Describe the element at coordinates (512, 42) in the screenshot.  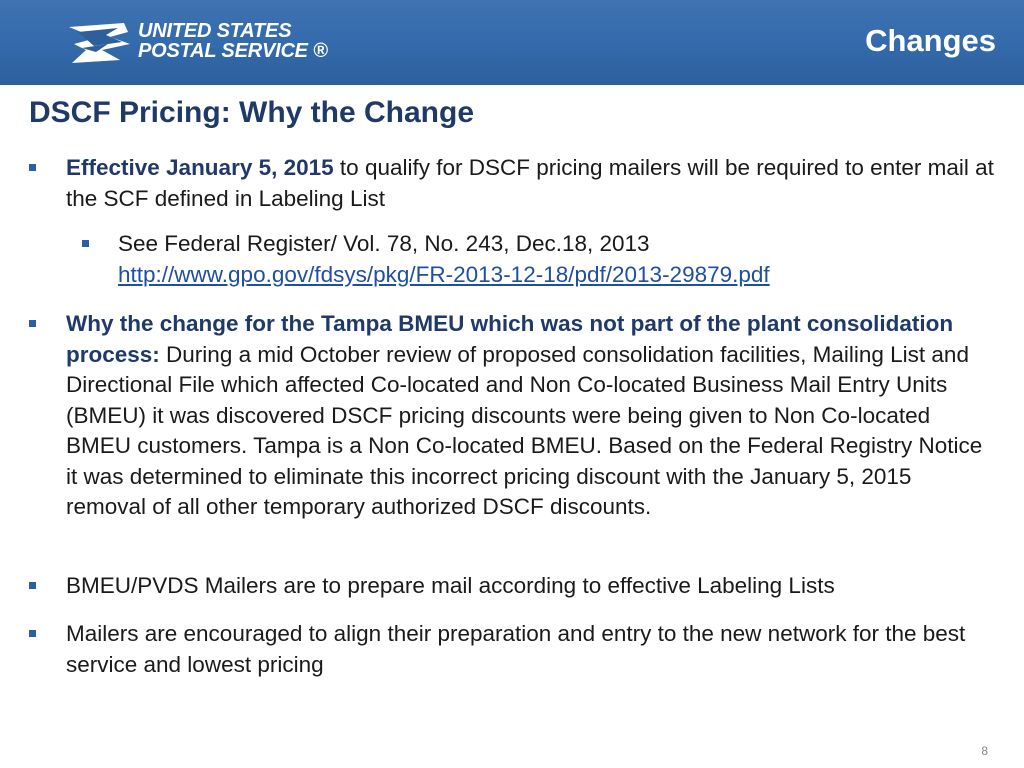
I see `header-bar: UNITED STATES POSTAL SERVICE ® Changes` at that location.